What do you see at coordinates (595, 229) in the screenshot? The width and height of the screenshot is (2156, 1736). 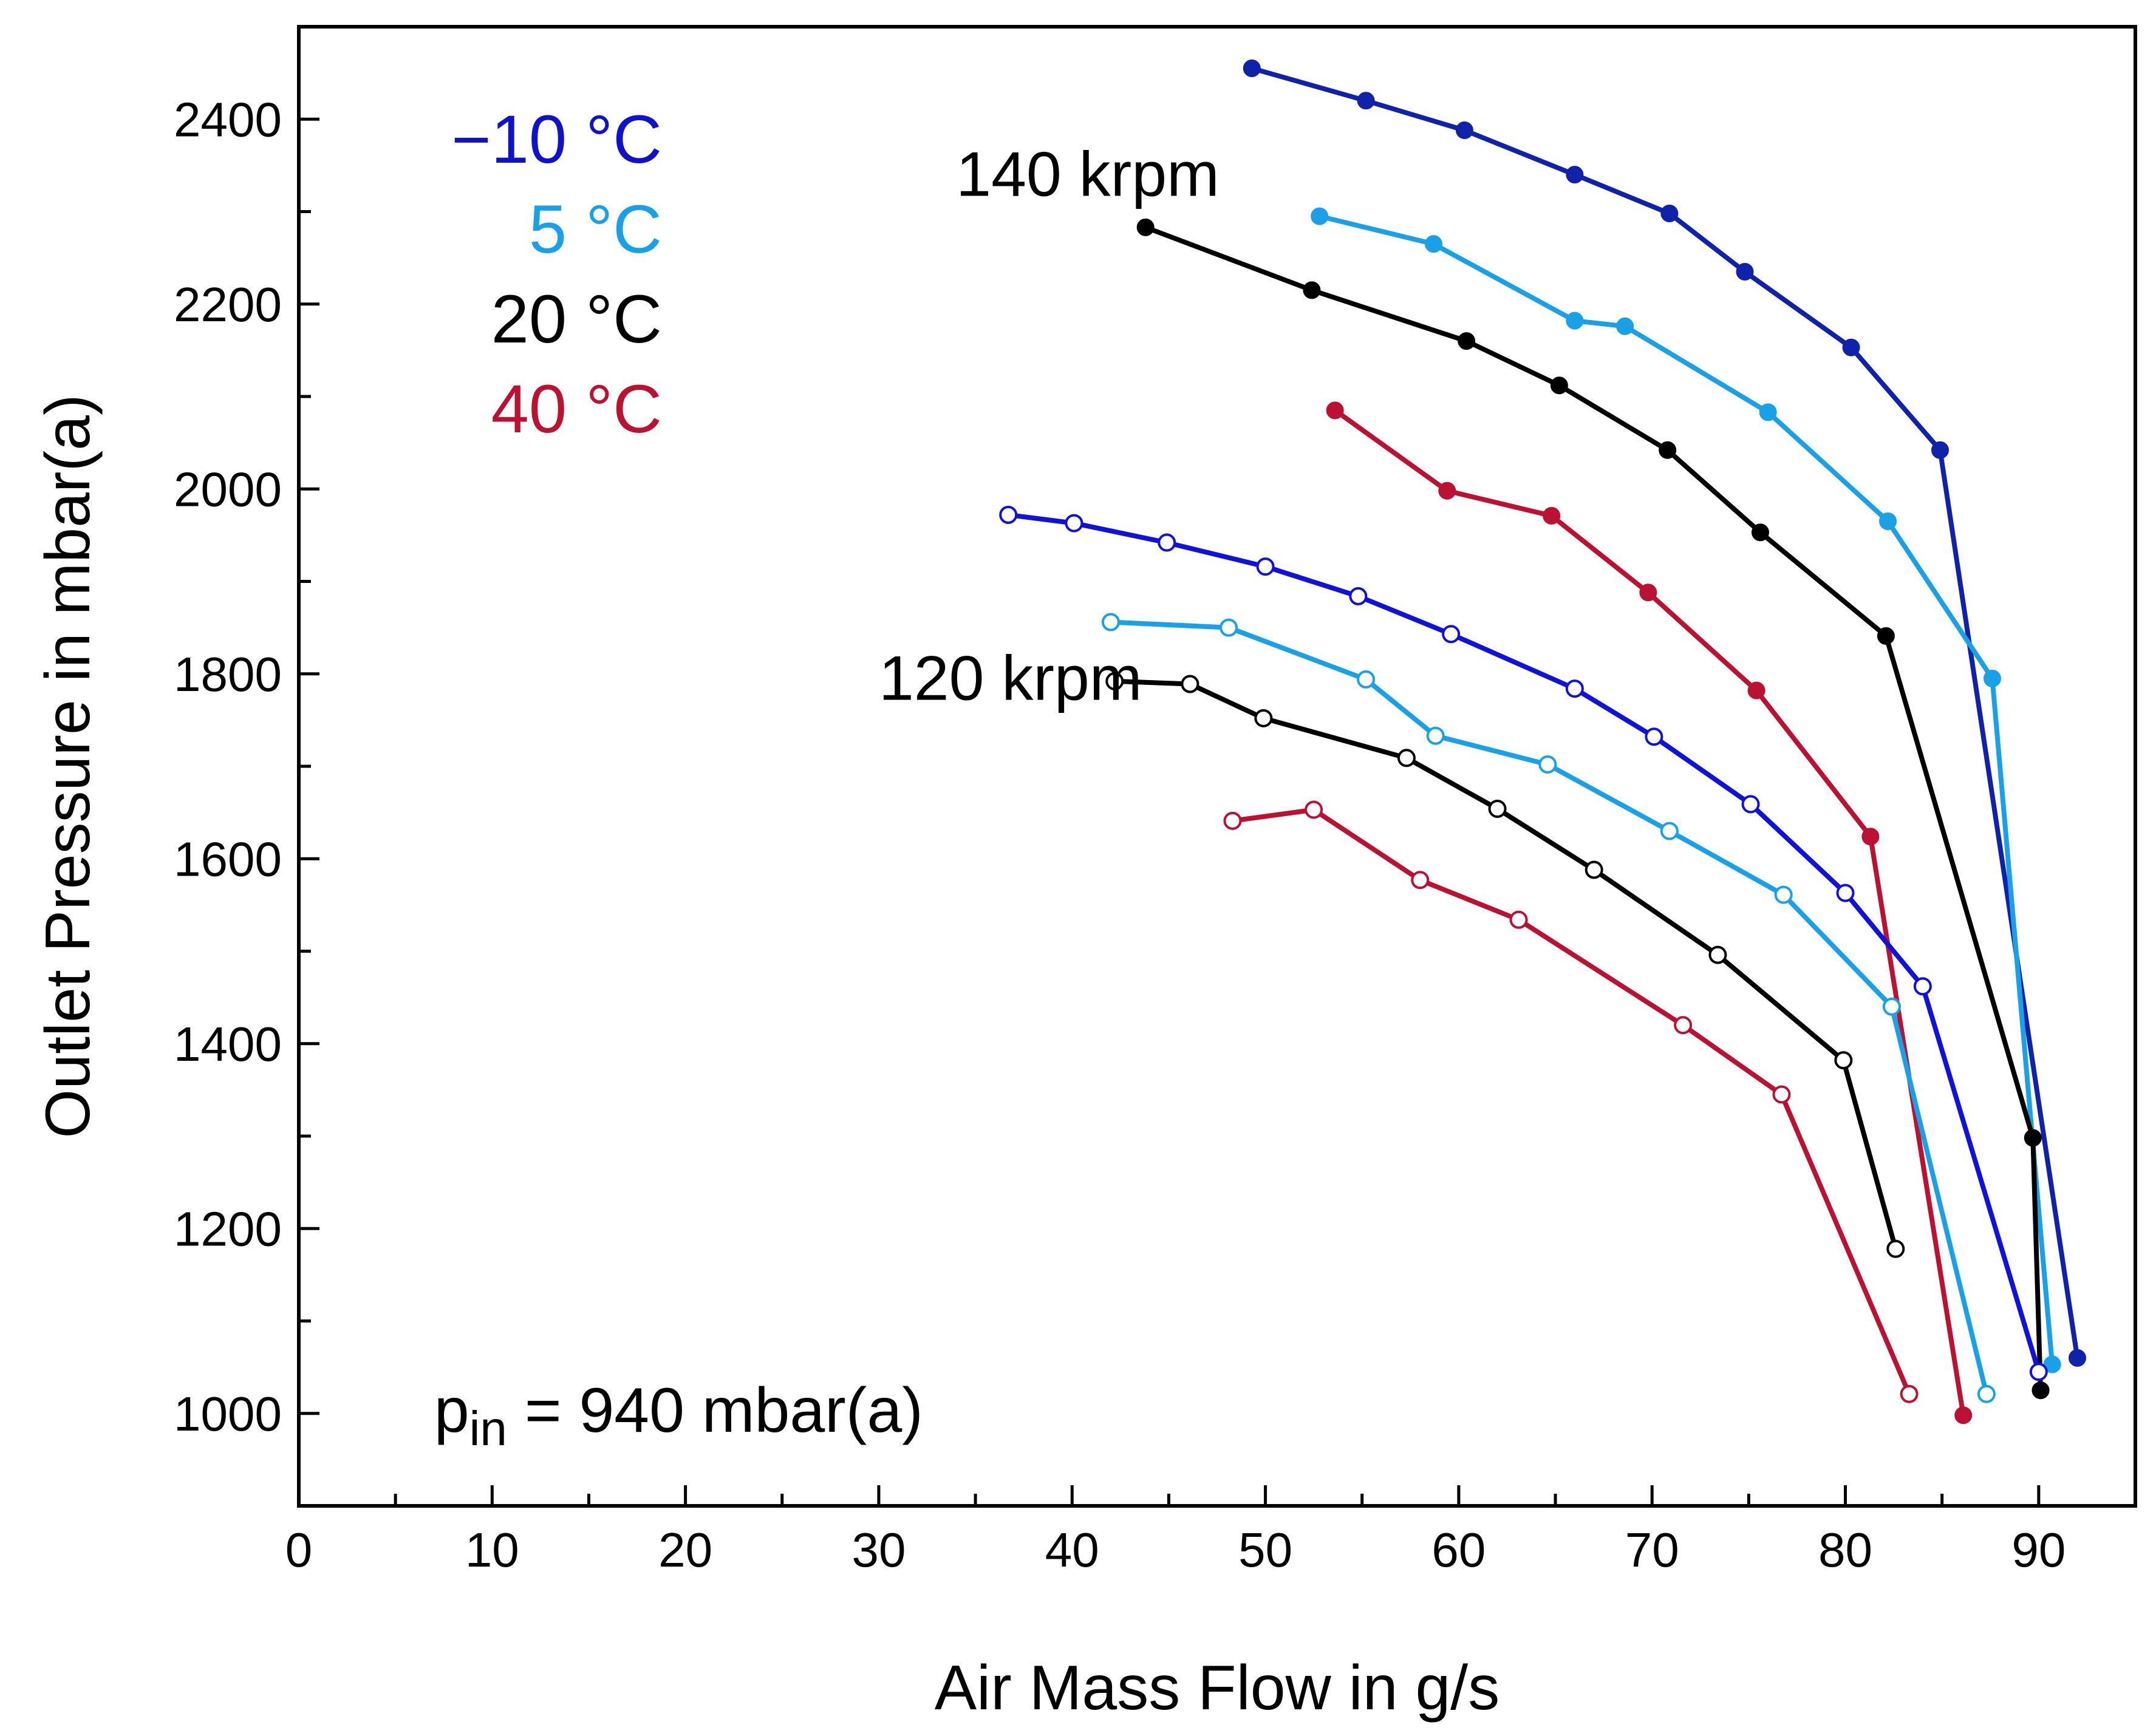 I see `legend-entry: 5 °C` at bounding box center [595, 229].